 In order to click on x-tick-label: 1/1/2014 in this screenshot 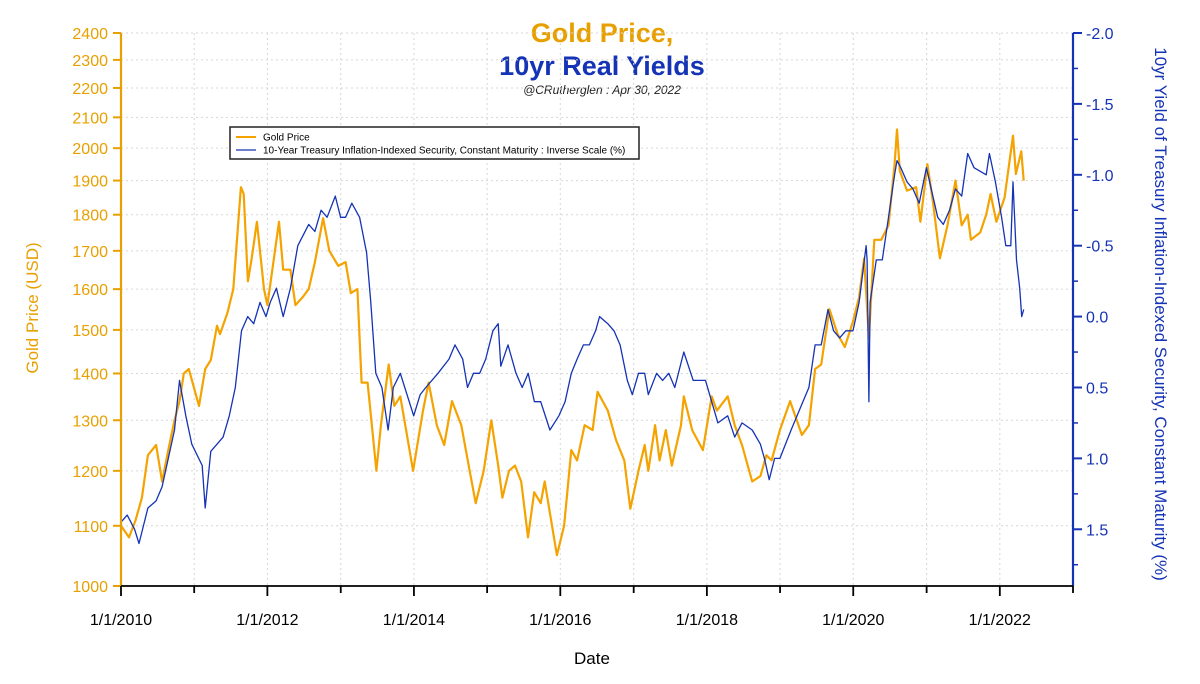, I will do `click(414, 620)`.